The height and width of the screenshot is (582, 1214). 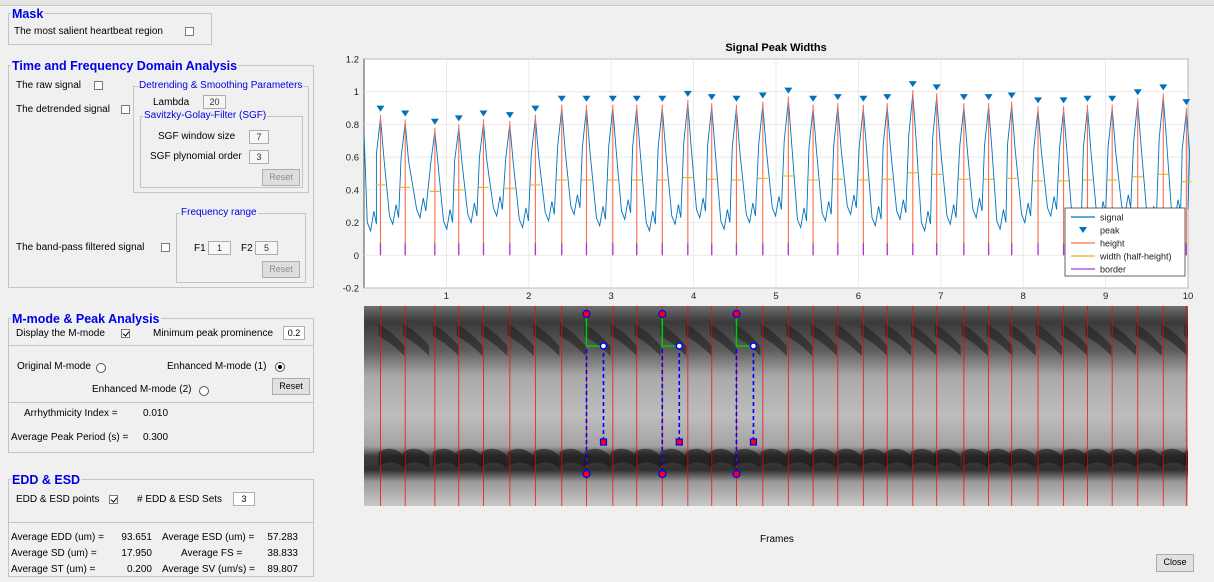 I want to click on sgf-order-field: 3, so click(x=259, y=157).